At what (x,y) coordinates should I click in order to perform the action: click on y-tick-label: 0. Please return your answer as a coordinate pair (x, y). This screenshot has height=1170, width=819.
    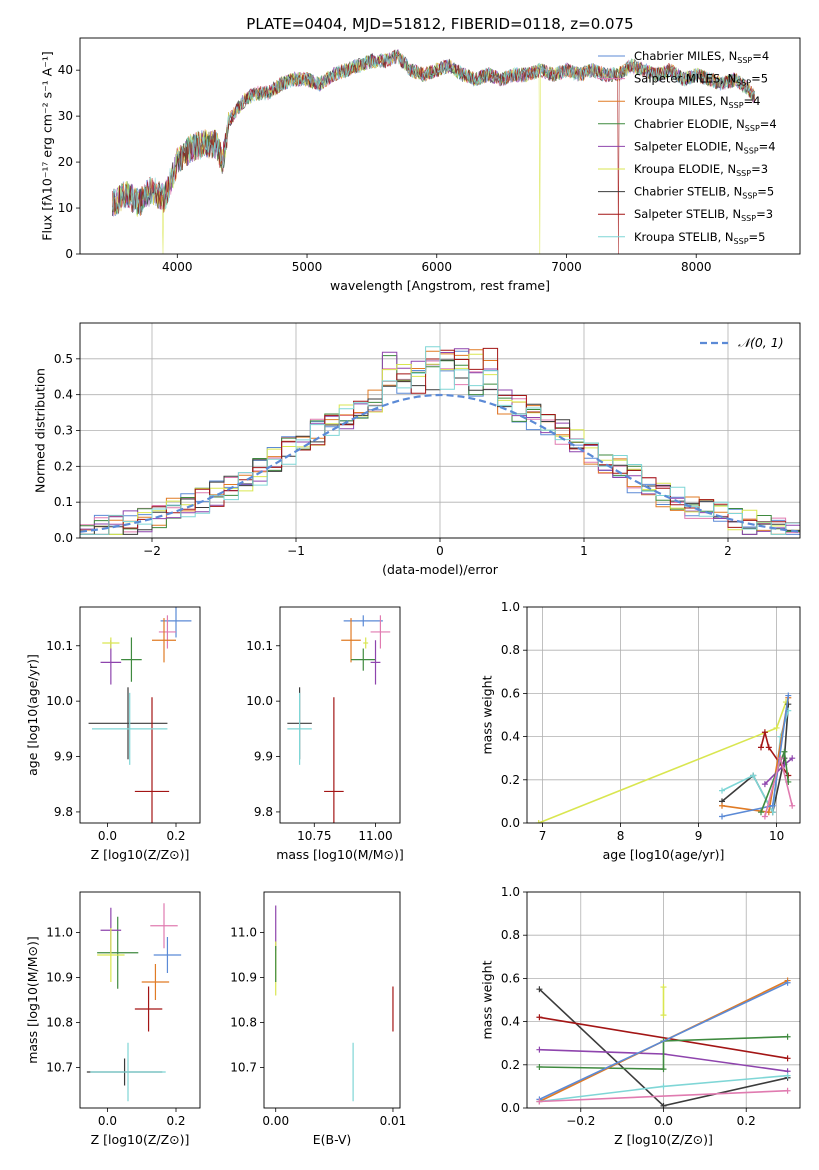
    Looking at the image, I should click on (69, 254).